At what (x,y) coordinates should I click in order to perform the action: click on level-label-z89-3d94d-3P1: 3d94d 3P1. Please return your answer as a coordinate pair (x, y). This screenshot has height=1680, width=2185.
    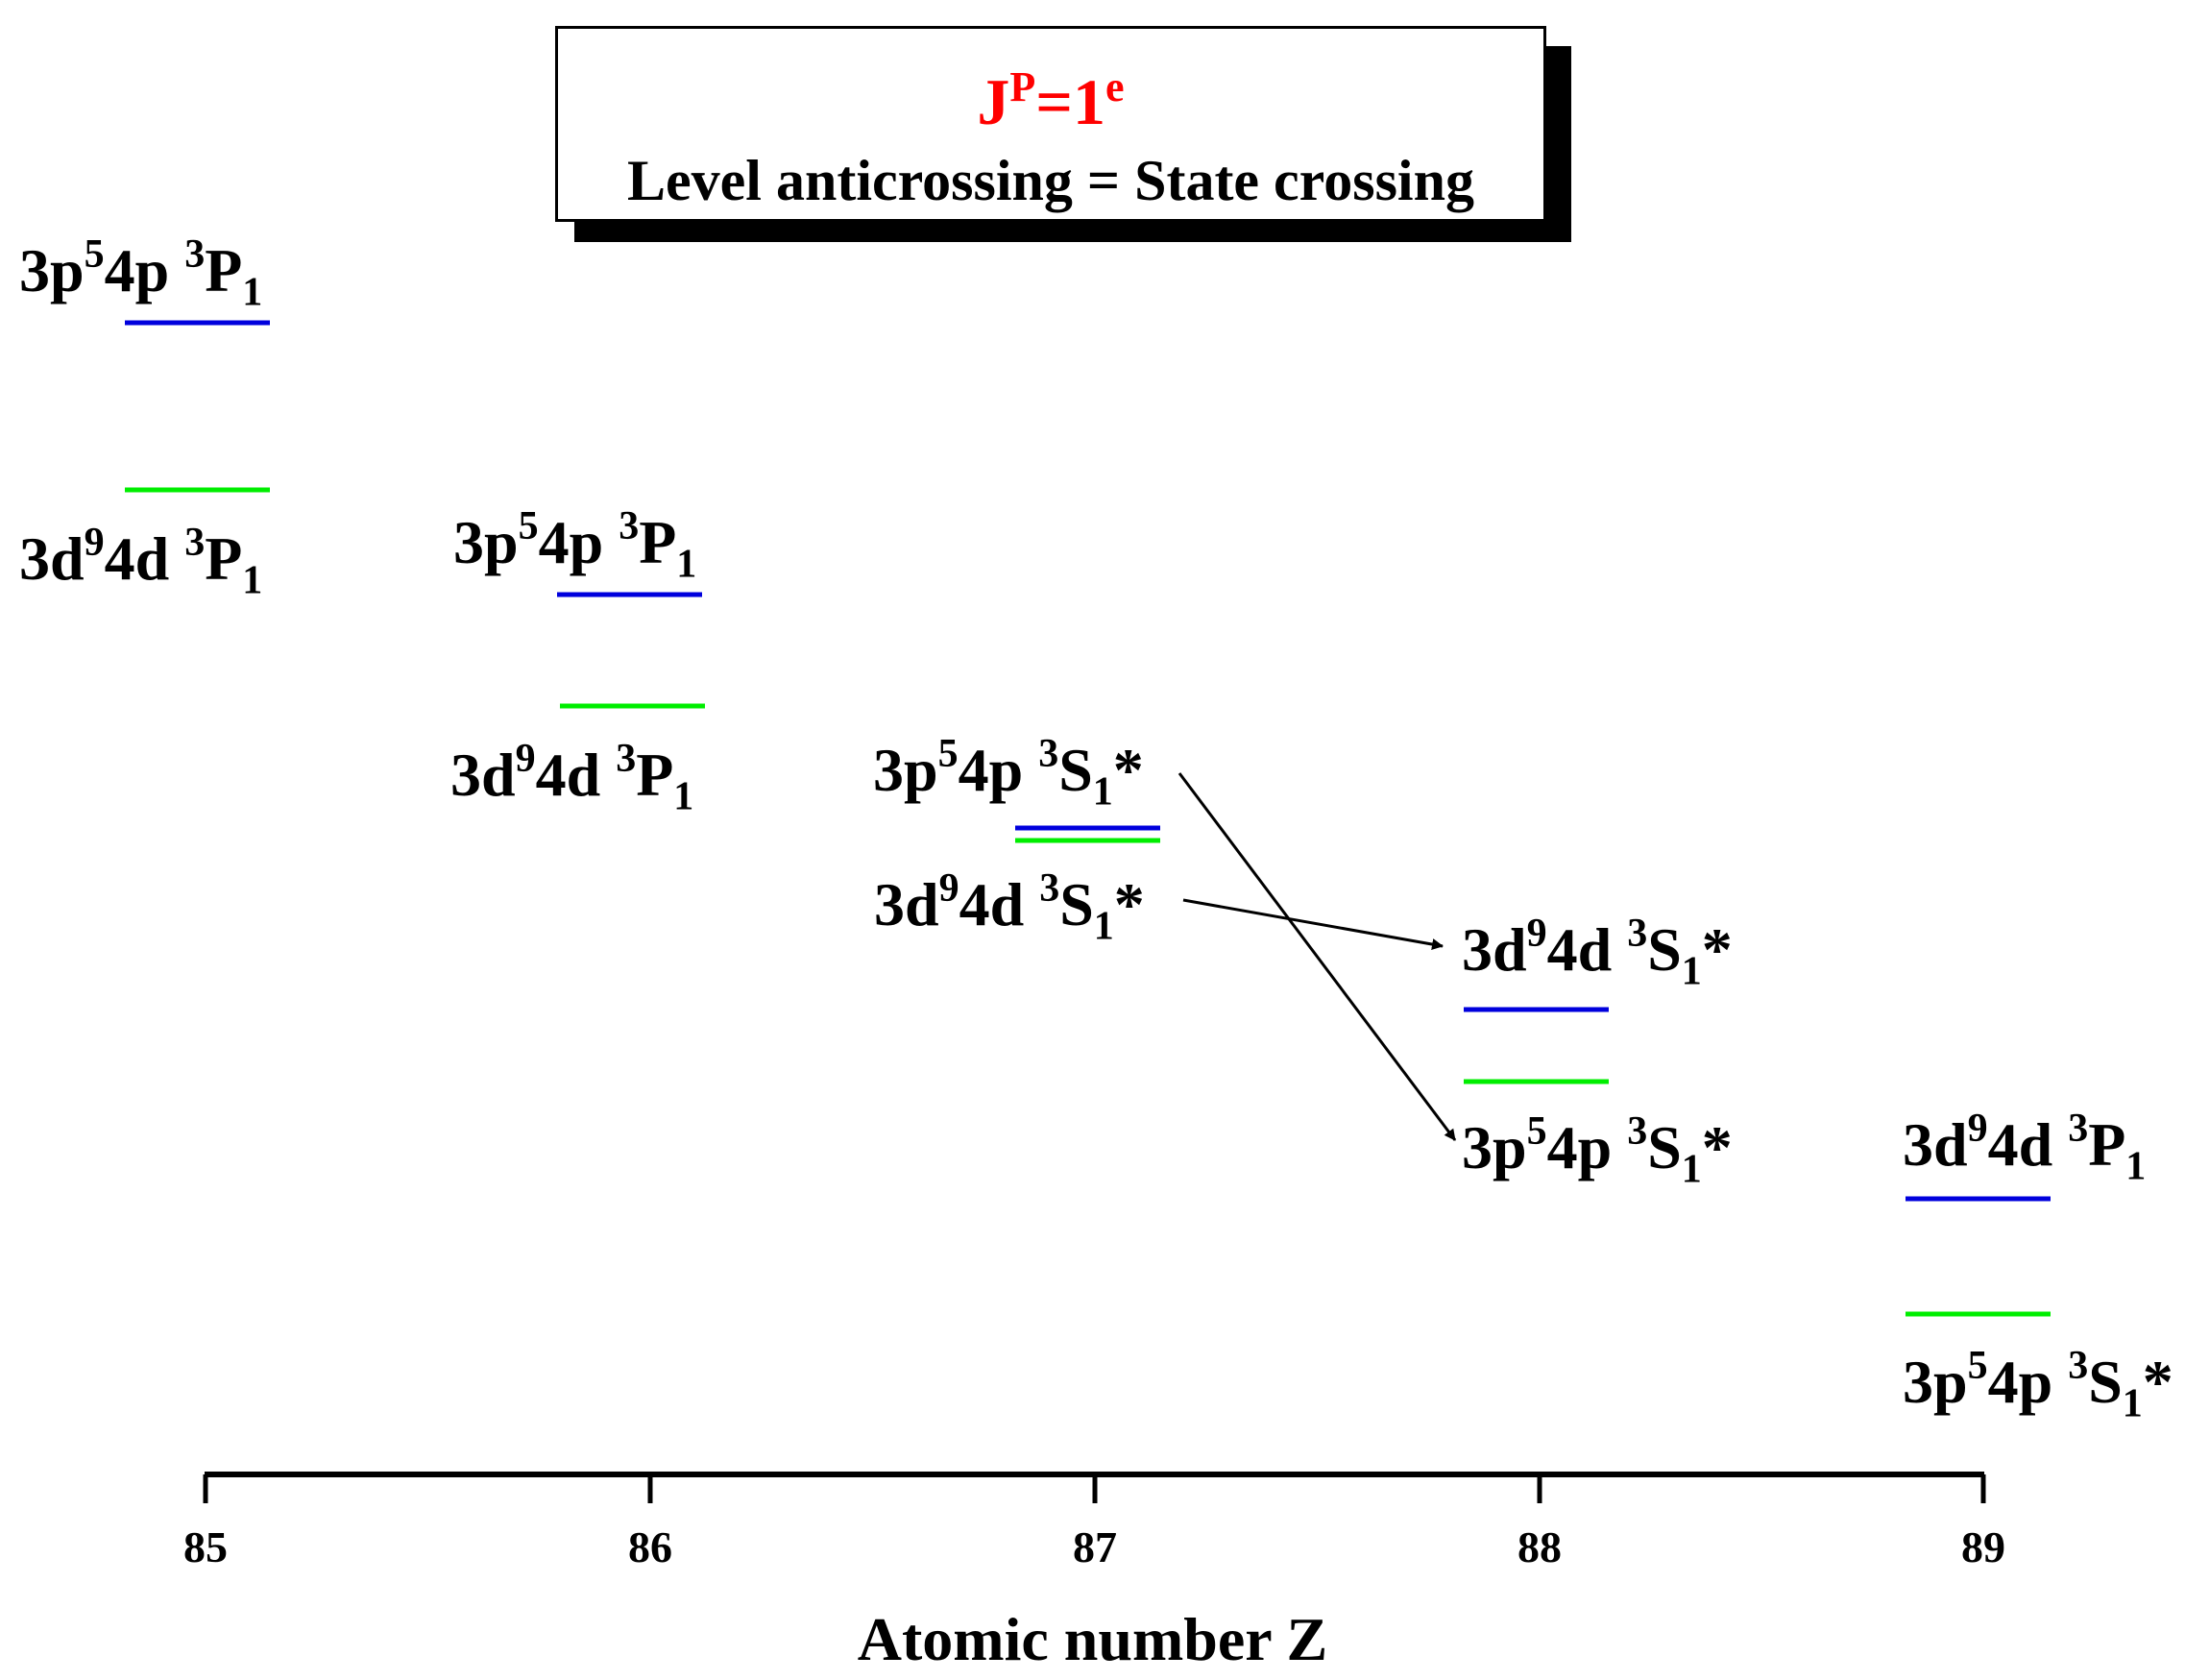
    Looking at the image, I should click on (2025, 1148).